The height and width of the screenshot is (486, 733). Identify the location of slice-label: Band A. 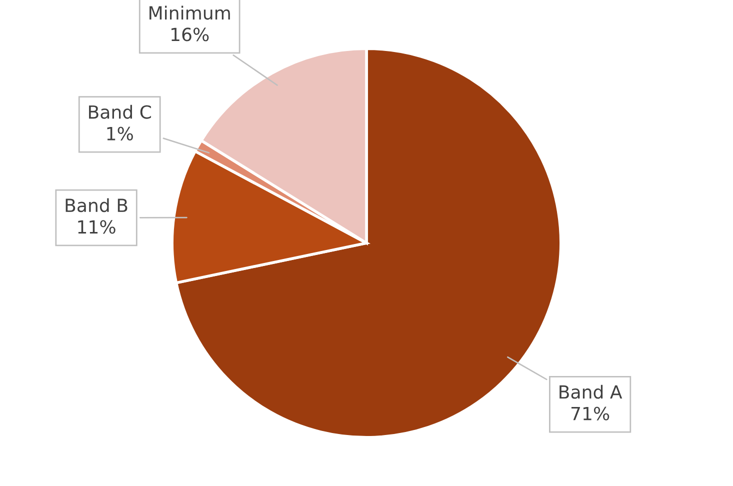
(591, 391).